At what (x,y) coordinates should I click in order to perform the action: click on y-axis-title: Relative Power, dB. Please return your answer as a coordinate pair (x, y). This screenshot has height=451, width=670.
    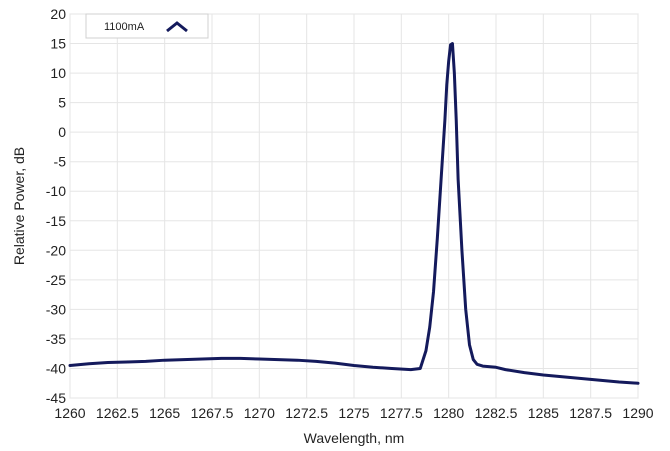
    Looking at the image, I should click on (19, 206).